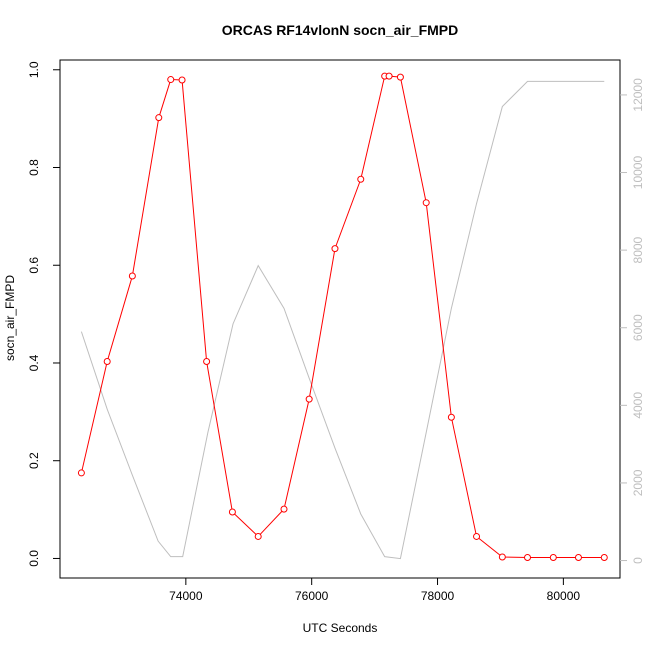 This screenshot has height=650, width=650. I want to click on chart-title: ORCAS RF14vlonN socn_air_FMPD, so click(340, 30).